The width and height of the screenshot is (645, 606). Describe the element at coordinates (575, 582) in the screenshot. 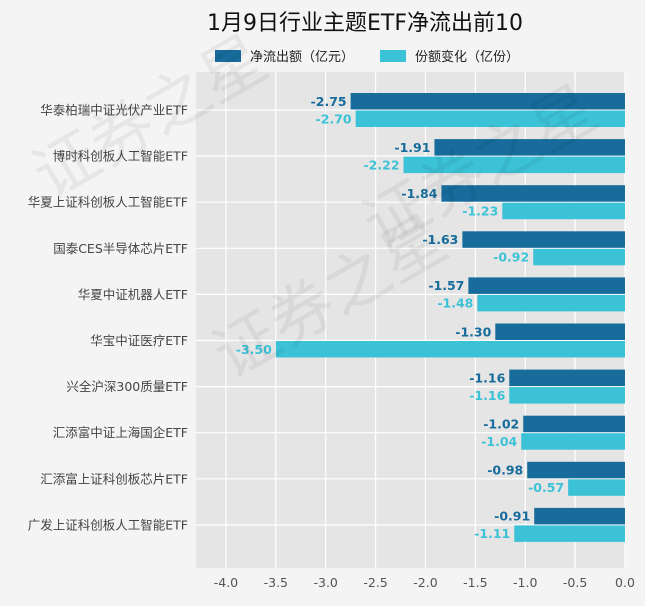

I see `x-tick-label: -0.5` at that location.